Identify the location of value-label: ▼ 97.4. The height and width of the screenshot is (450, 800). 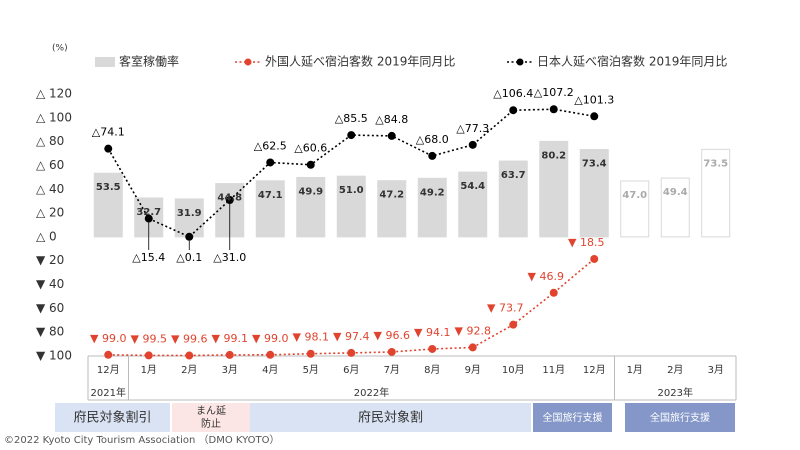
(351, 336).